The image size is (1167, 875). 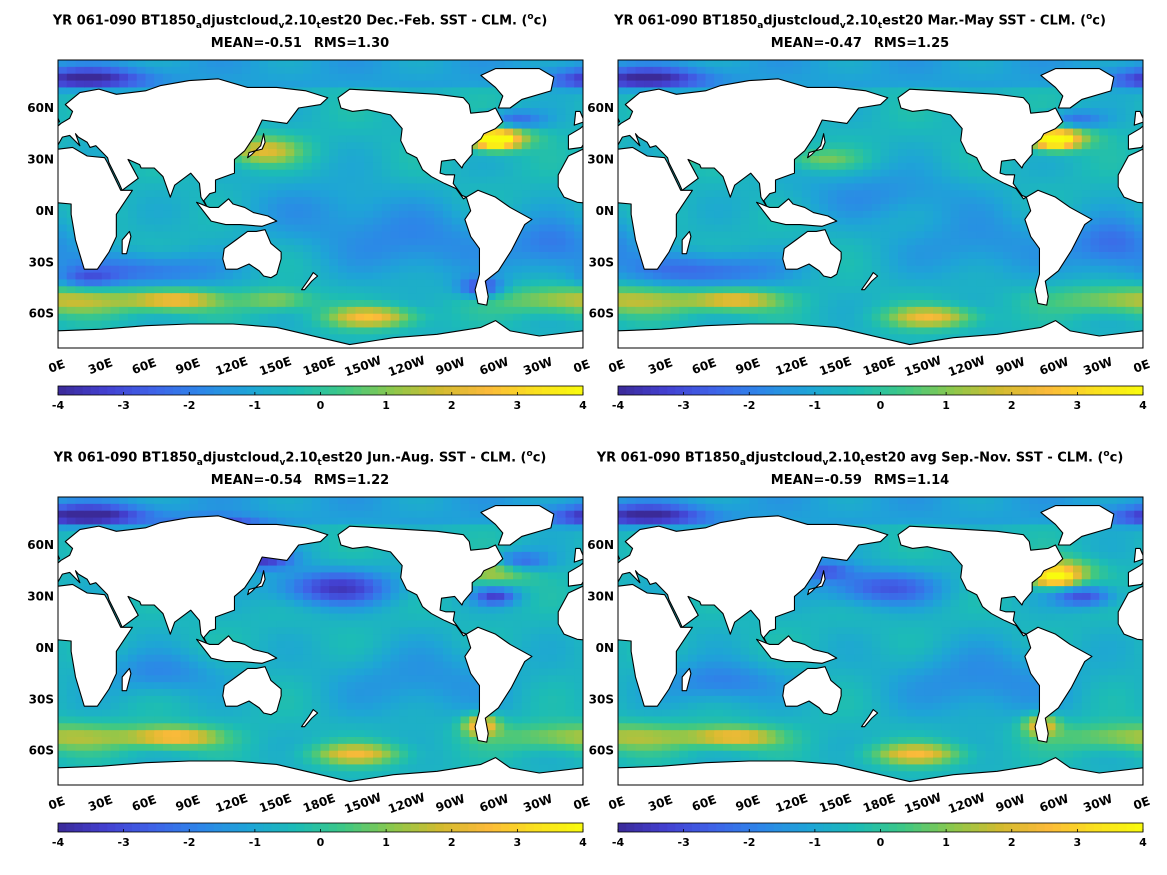 What do you see at coordinates (320, 208) in the screenshot?
I see `land-masses` at bounding box center [320, 208].